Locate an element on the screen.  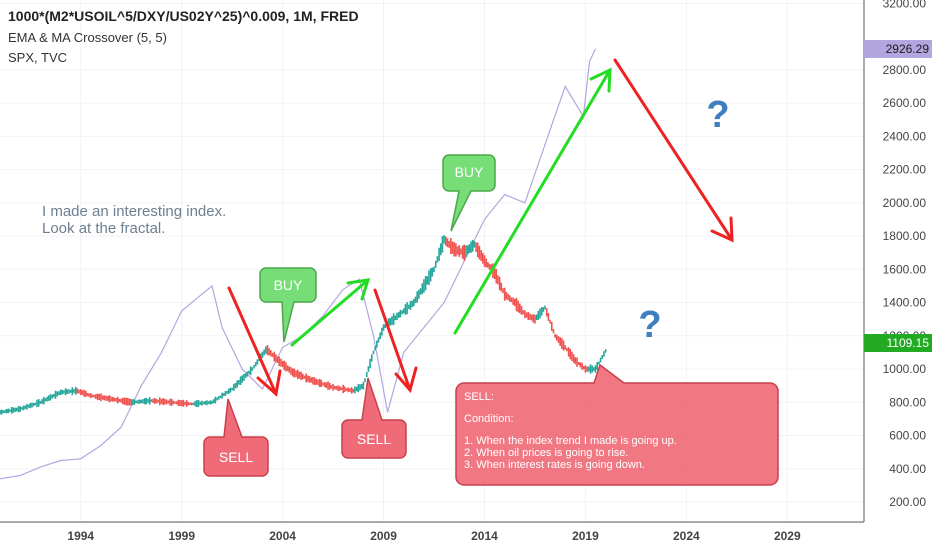
condition-item-2: 2. When oil prices is going to rise. is located at coordinates (546, 453).